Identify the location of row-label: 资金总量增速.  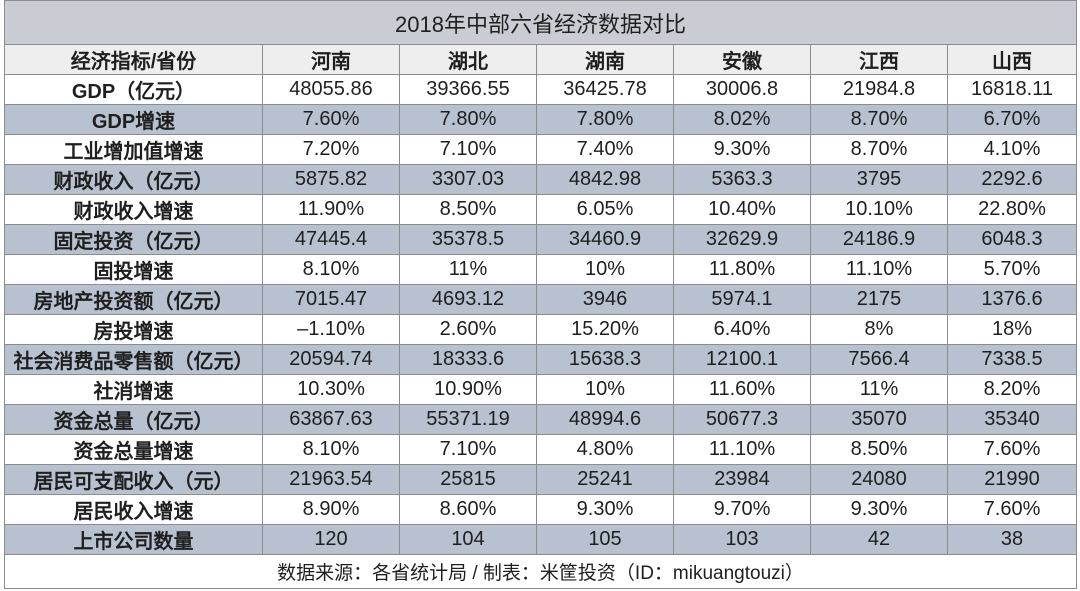
(134, 449).